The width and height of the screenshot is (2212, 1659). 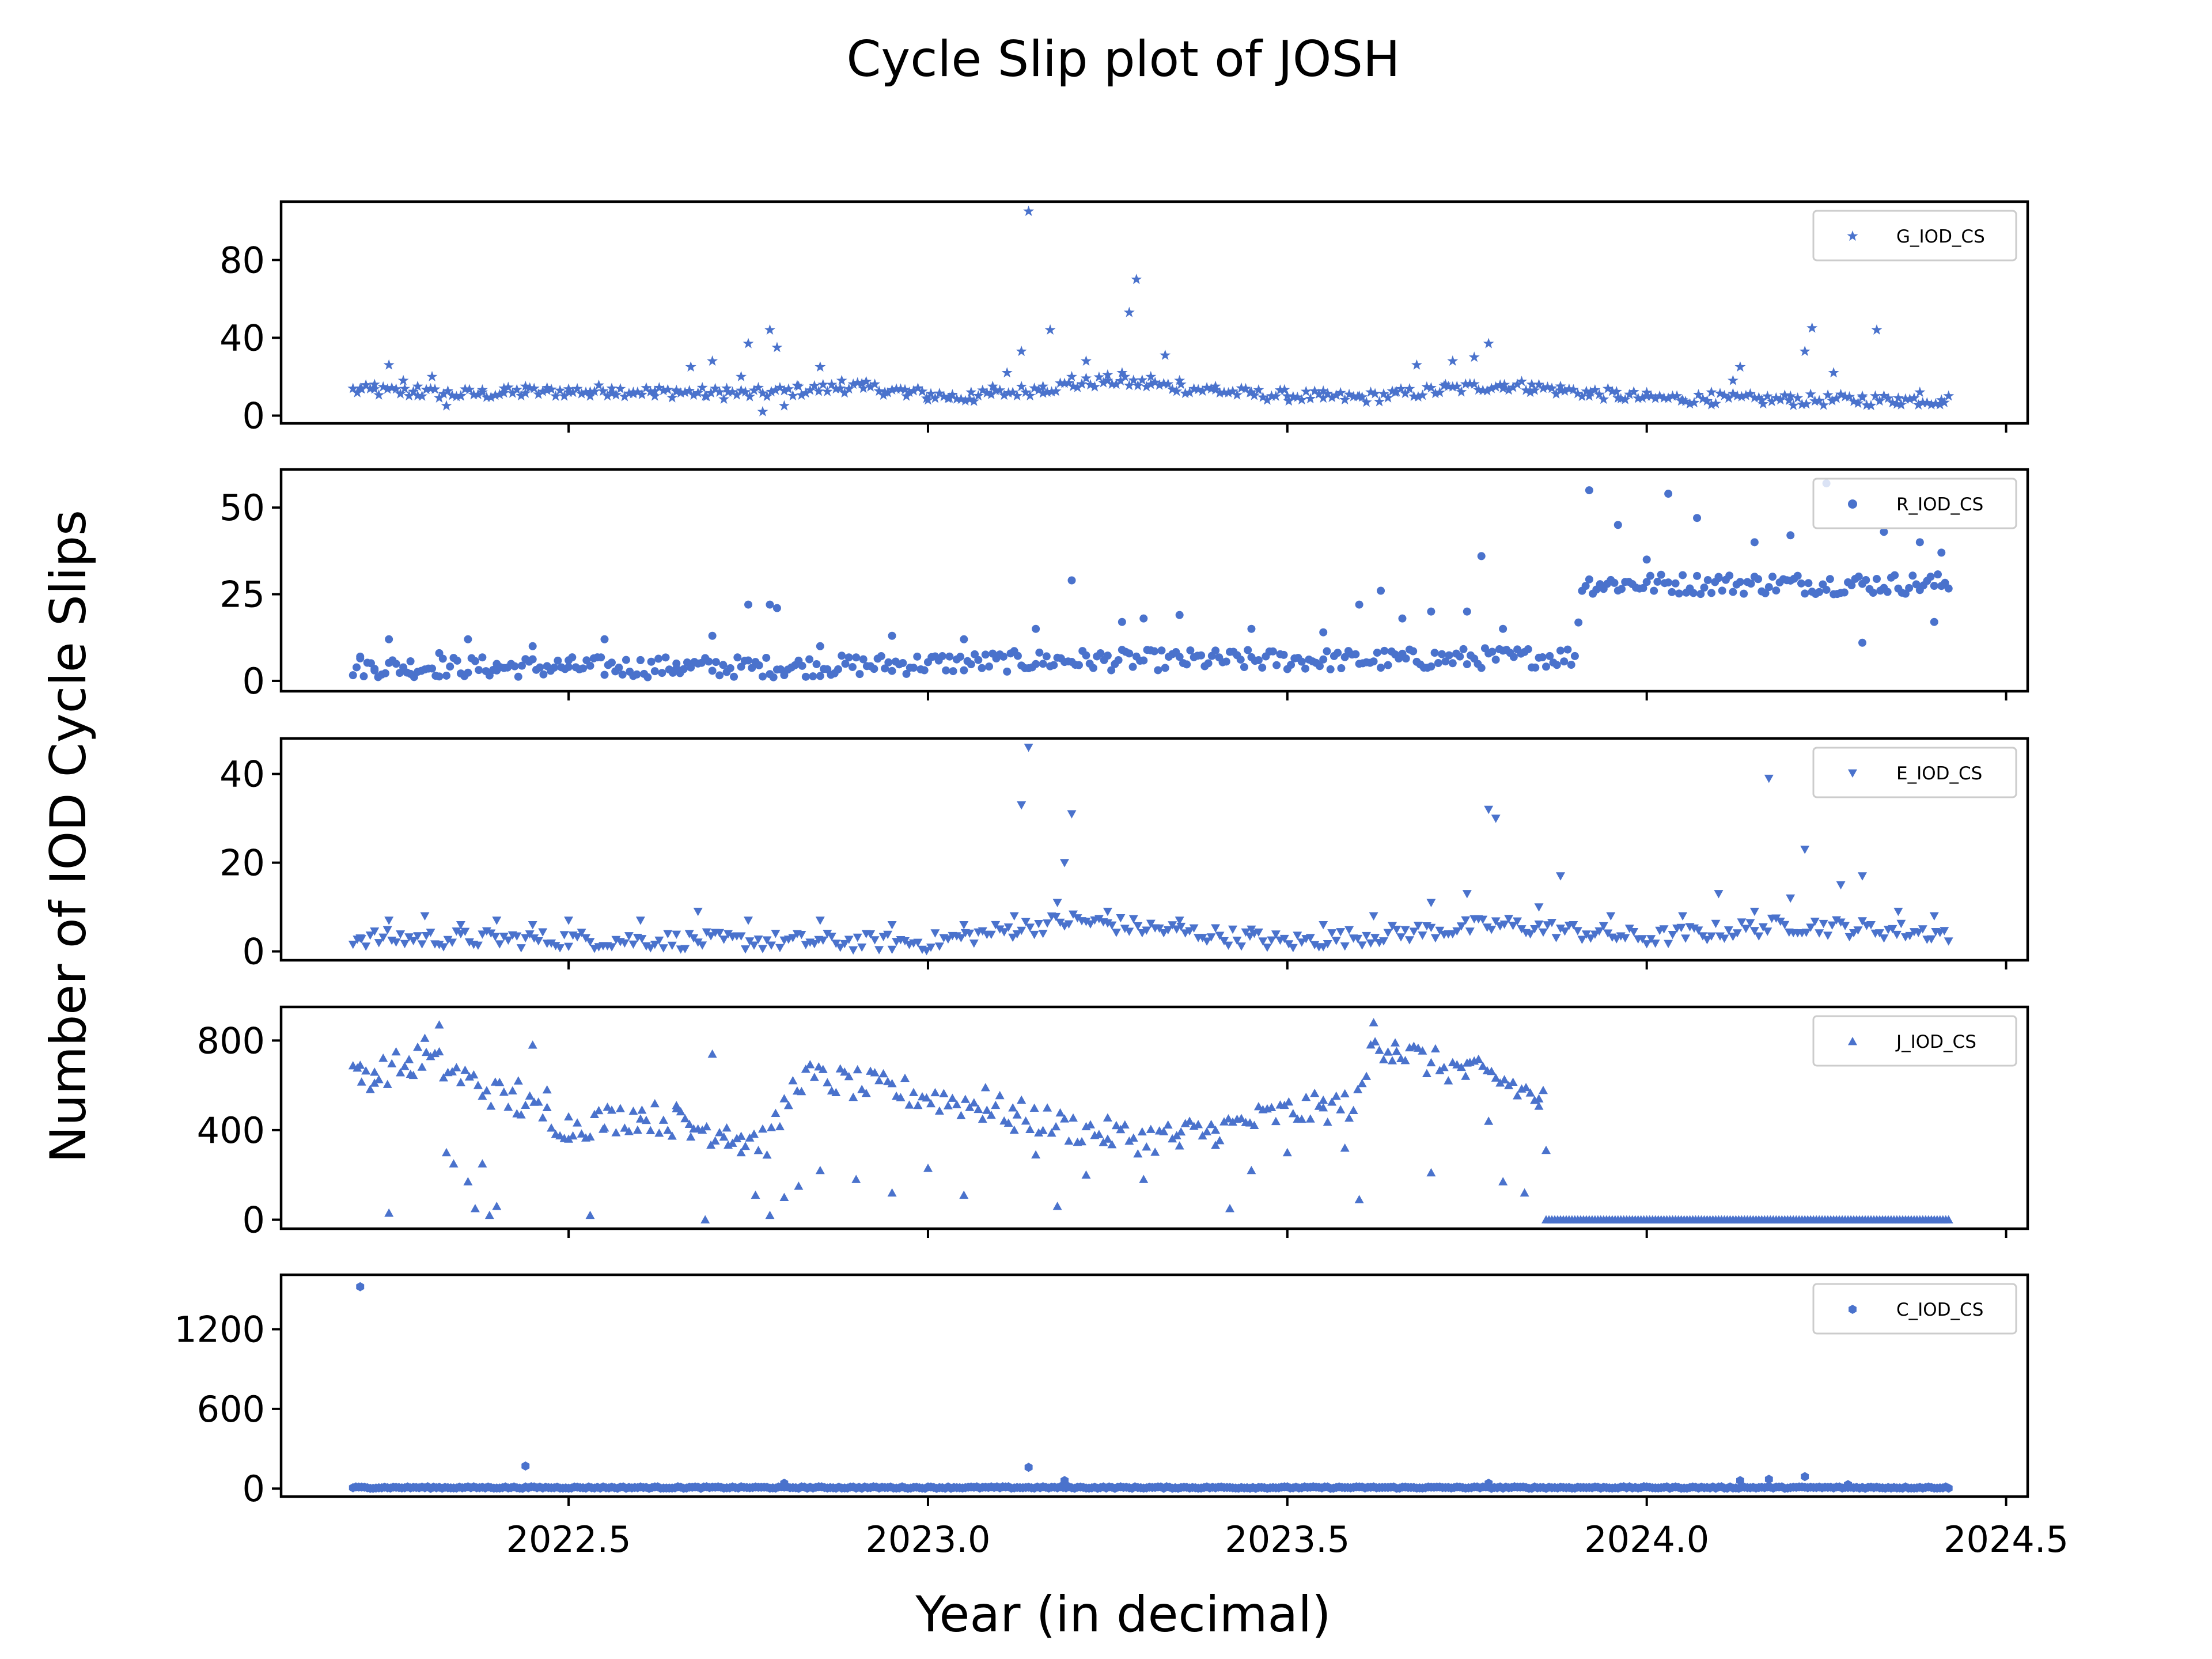 I want to click on plot-area-frame, so click(x=1154, y=1117).